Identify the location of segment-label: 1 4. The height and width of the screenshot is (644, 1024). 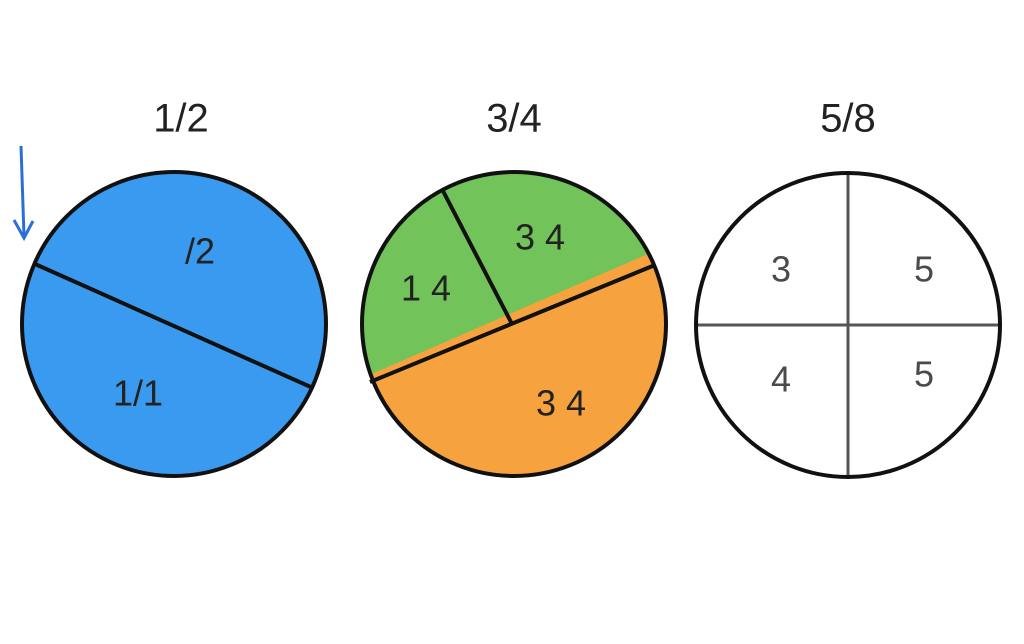
(426, 288).